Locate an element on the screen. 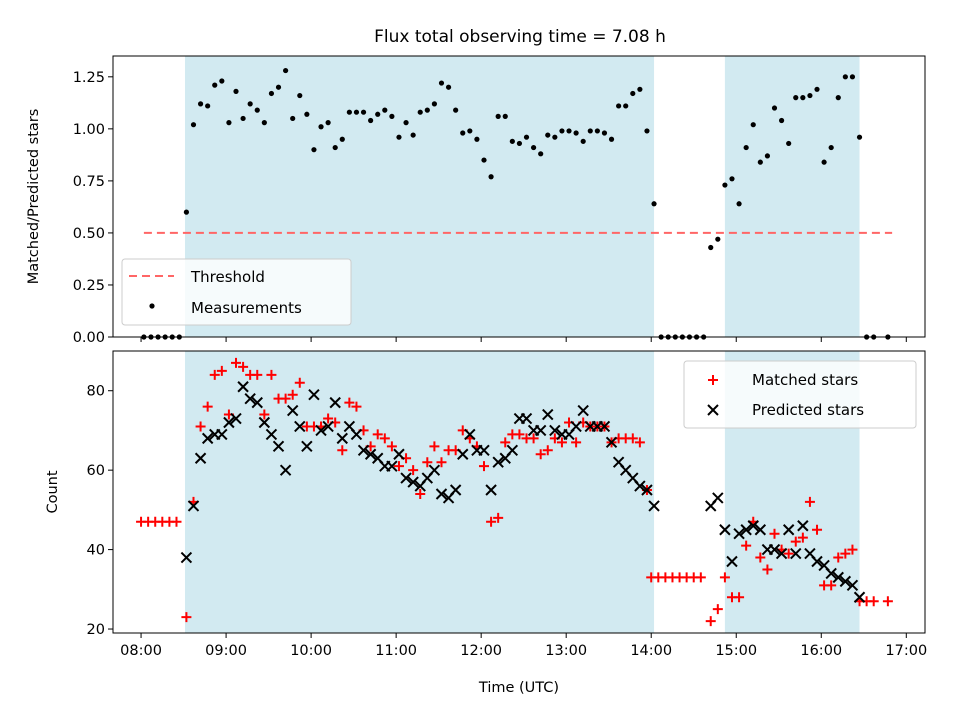 The width and height of the screenshot is (960, 724). legend-box is located at coordinates (236, 292).